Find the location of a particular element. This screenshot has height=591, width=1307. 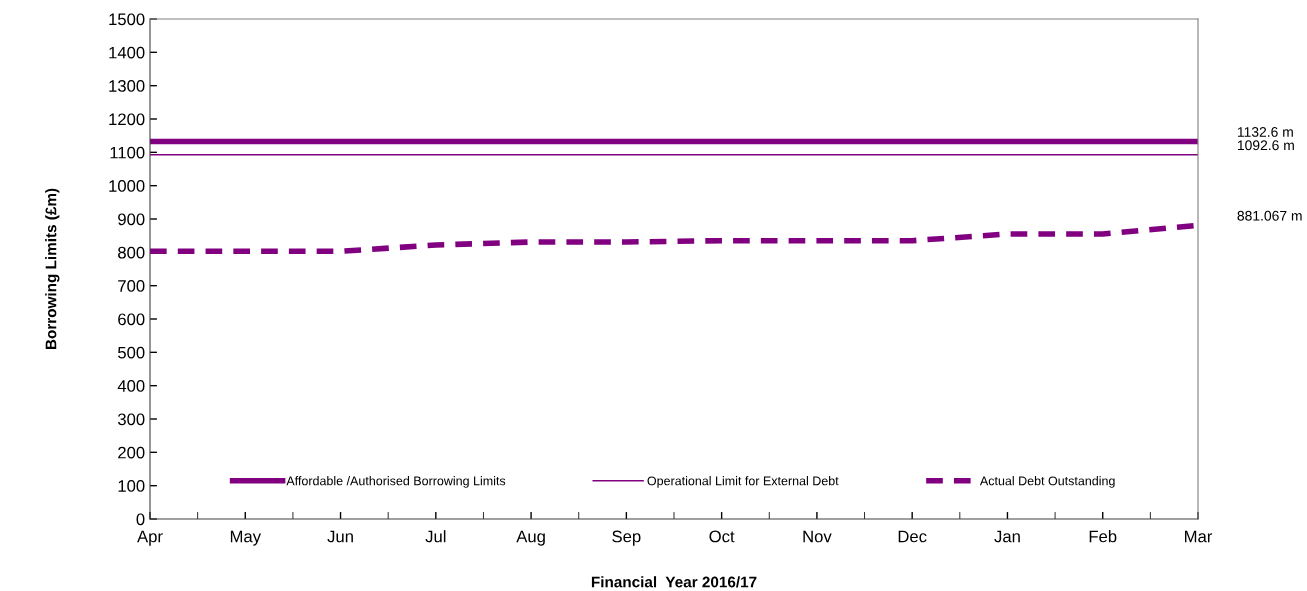

x-tick-label: Mar is located at coordinates (1199, 536).